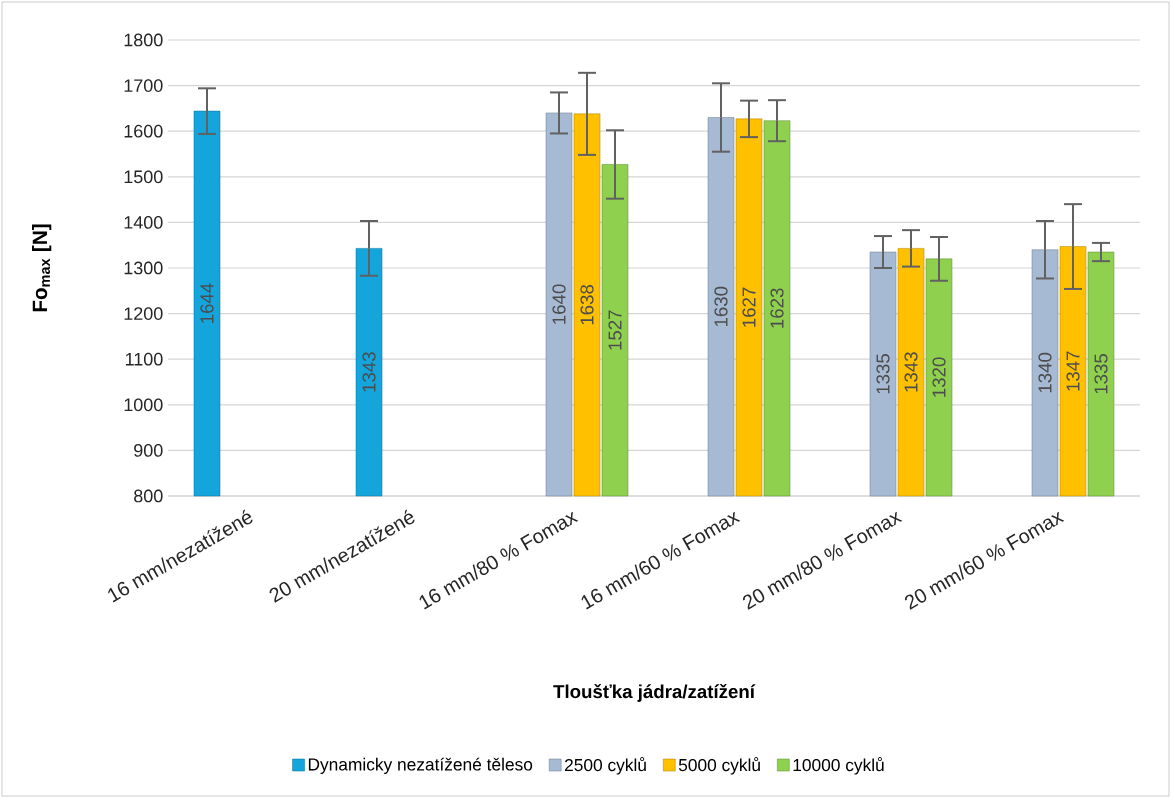 This screenshot has width=1171, height=798. Describe the element at coordinates (143, 313) in the screenshot. I see `y-tick-label: 1200` at that location.